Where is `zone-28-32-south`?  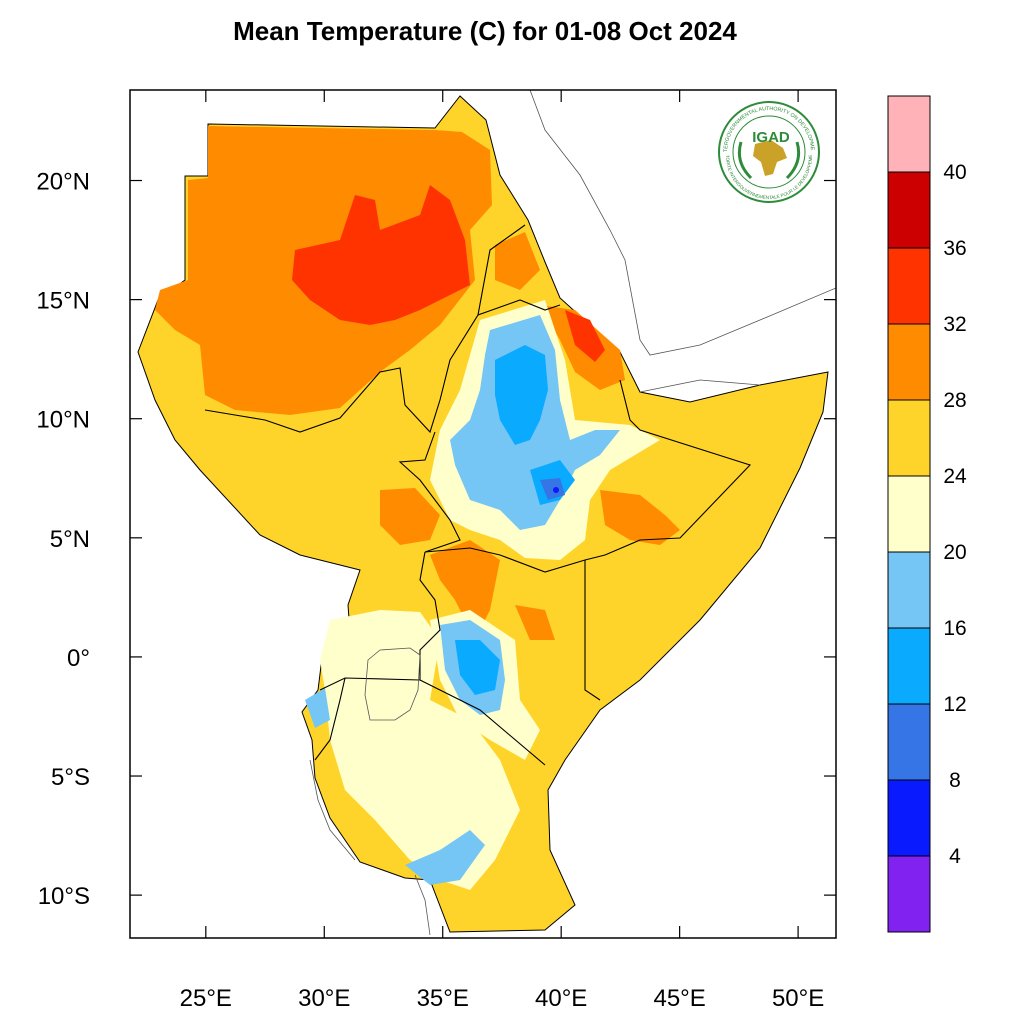 zone-28-32-south is located at coordinates (410, 516).